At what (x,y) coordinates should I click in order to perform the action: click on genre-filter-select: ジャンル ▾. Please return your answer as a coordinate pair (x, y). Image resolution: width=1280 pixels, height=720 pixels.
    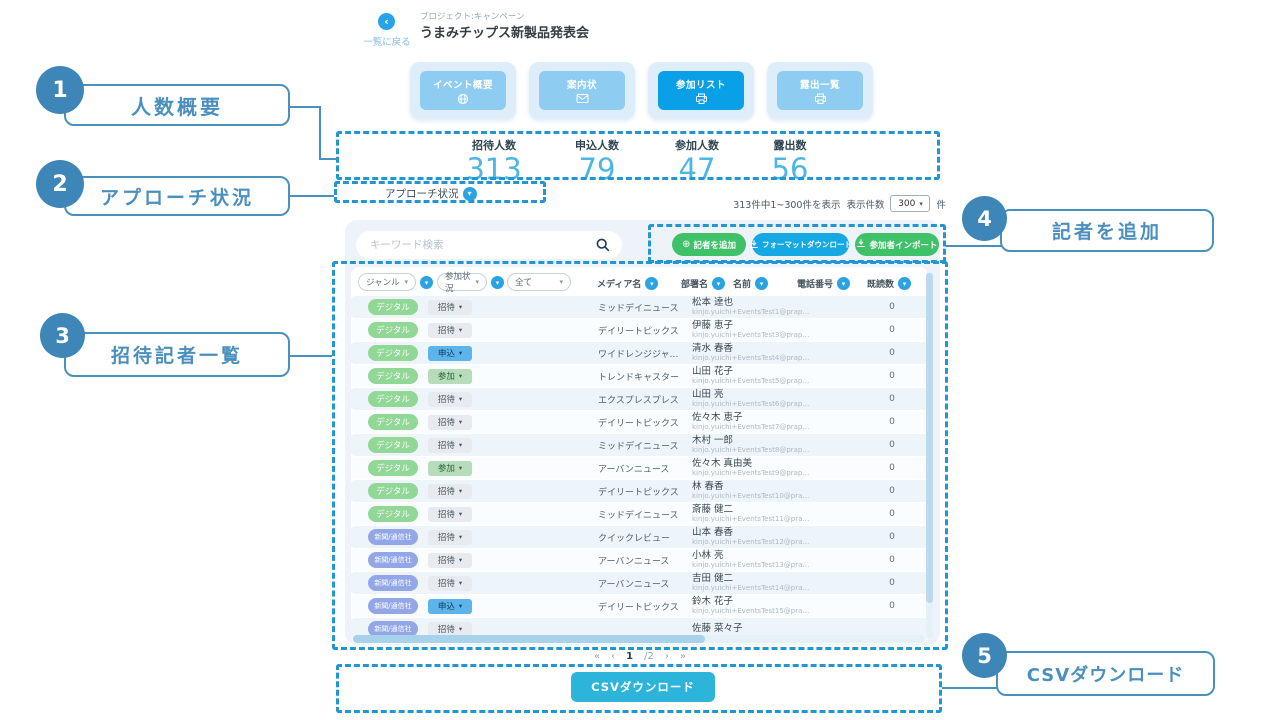
    Looking at the image, I should click on (387, 282).